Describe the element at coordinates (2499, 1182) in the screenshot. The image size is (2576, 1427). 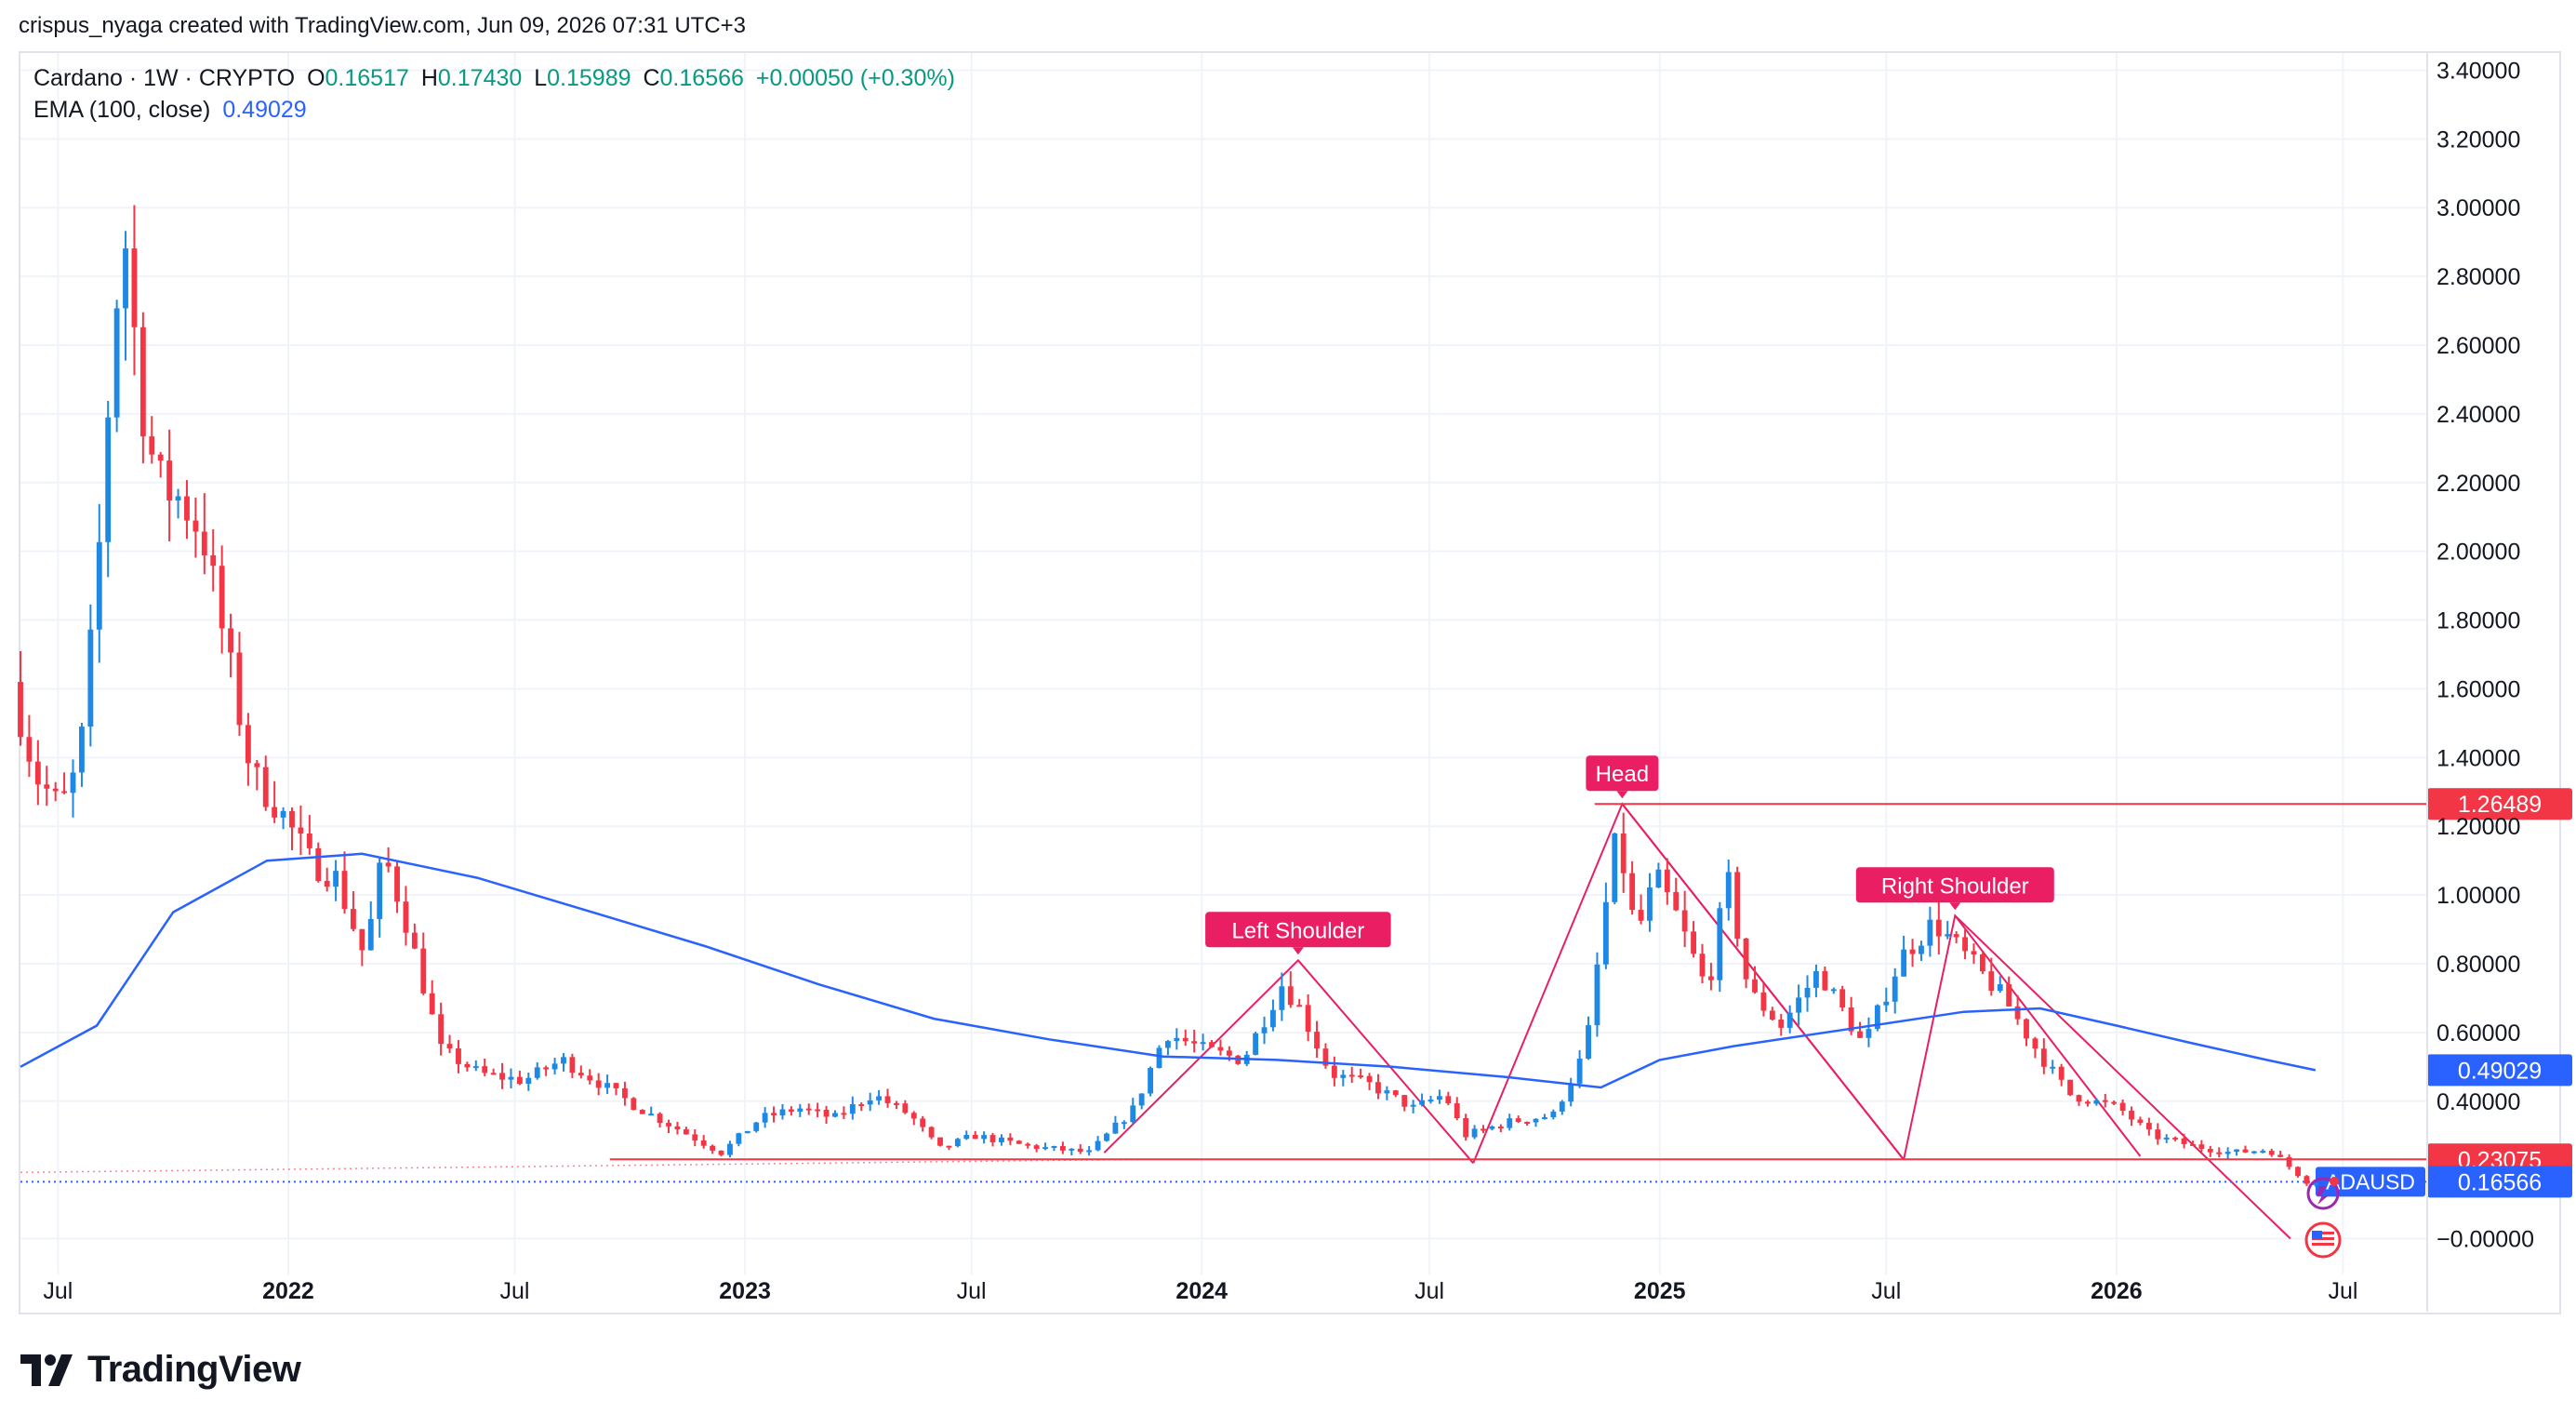
I see `price-axis-tag` at that location.